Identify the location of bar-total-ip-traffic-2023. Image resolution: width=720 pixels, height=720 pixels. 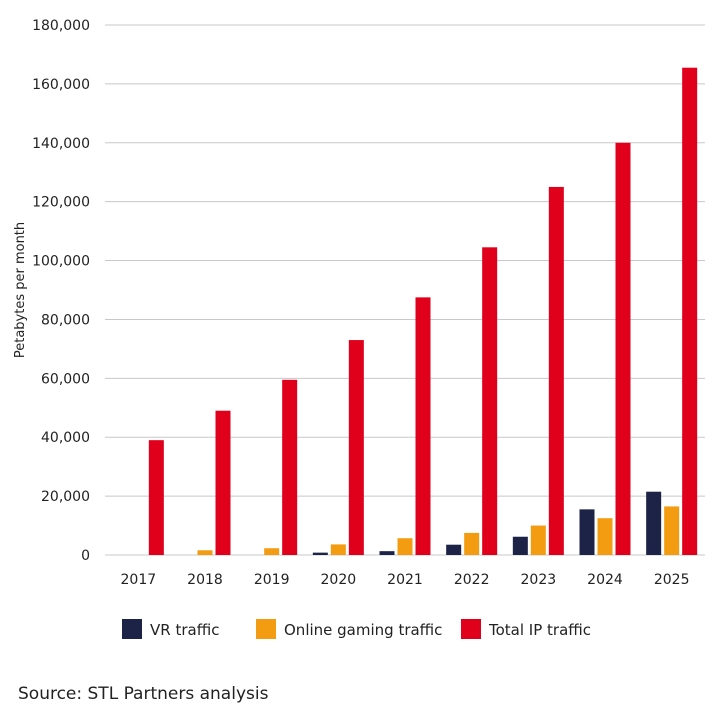
(556, 370).